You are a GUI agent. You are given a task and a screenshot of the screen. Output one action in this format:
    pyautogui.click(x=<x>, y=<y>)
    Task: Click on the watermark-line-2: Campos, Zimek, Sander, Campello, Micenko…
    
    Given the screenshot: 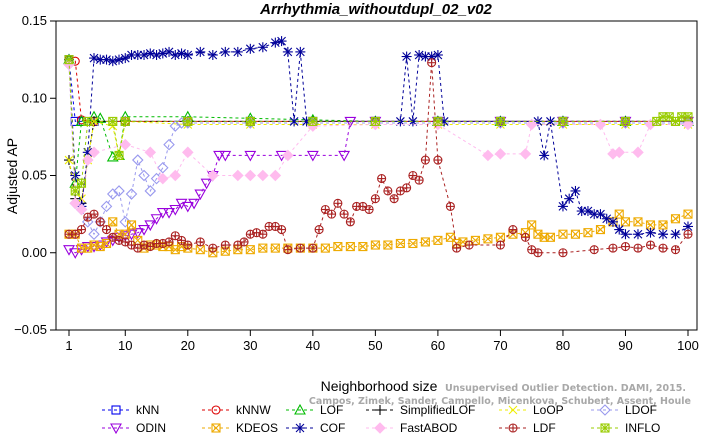 What is the action you would take?
    pyautogui.click(x=500, y=401)
    